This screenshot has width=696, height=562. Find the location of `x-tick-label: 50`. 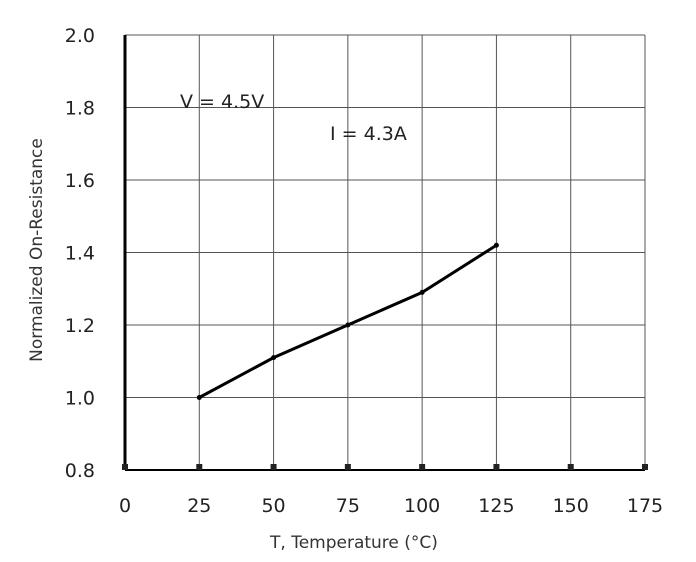

x-tick-label: 50 is located at coordinates (273, 506).